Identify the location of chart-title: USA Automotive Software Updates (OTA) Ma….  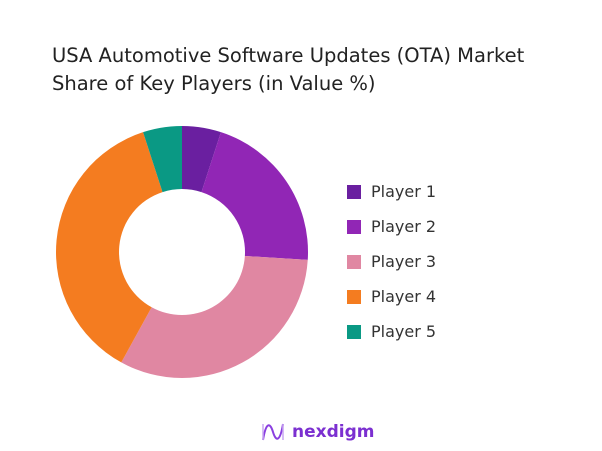
(288, 69).